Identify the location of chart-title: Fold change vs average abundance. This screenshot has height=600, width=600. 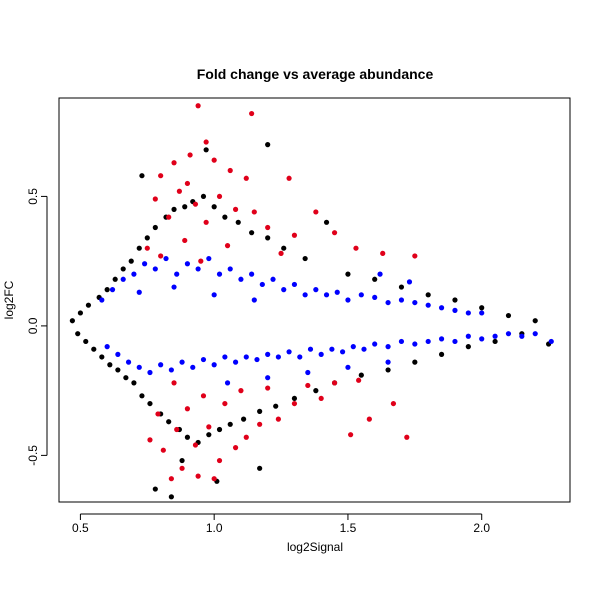
(315, 74).